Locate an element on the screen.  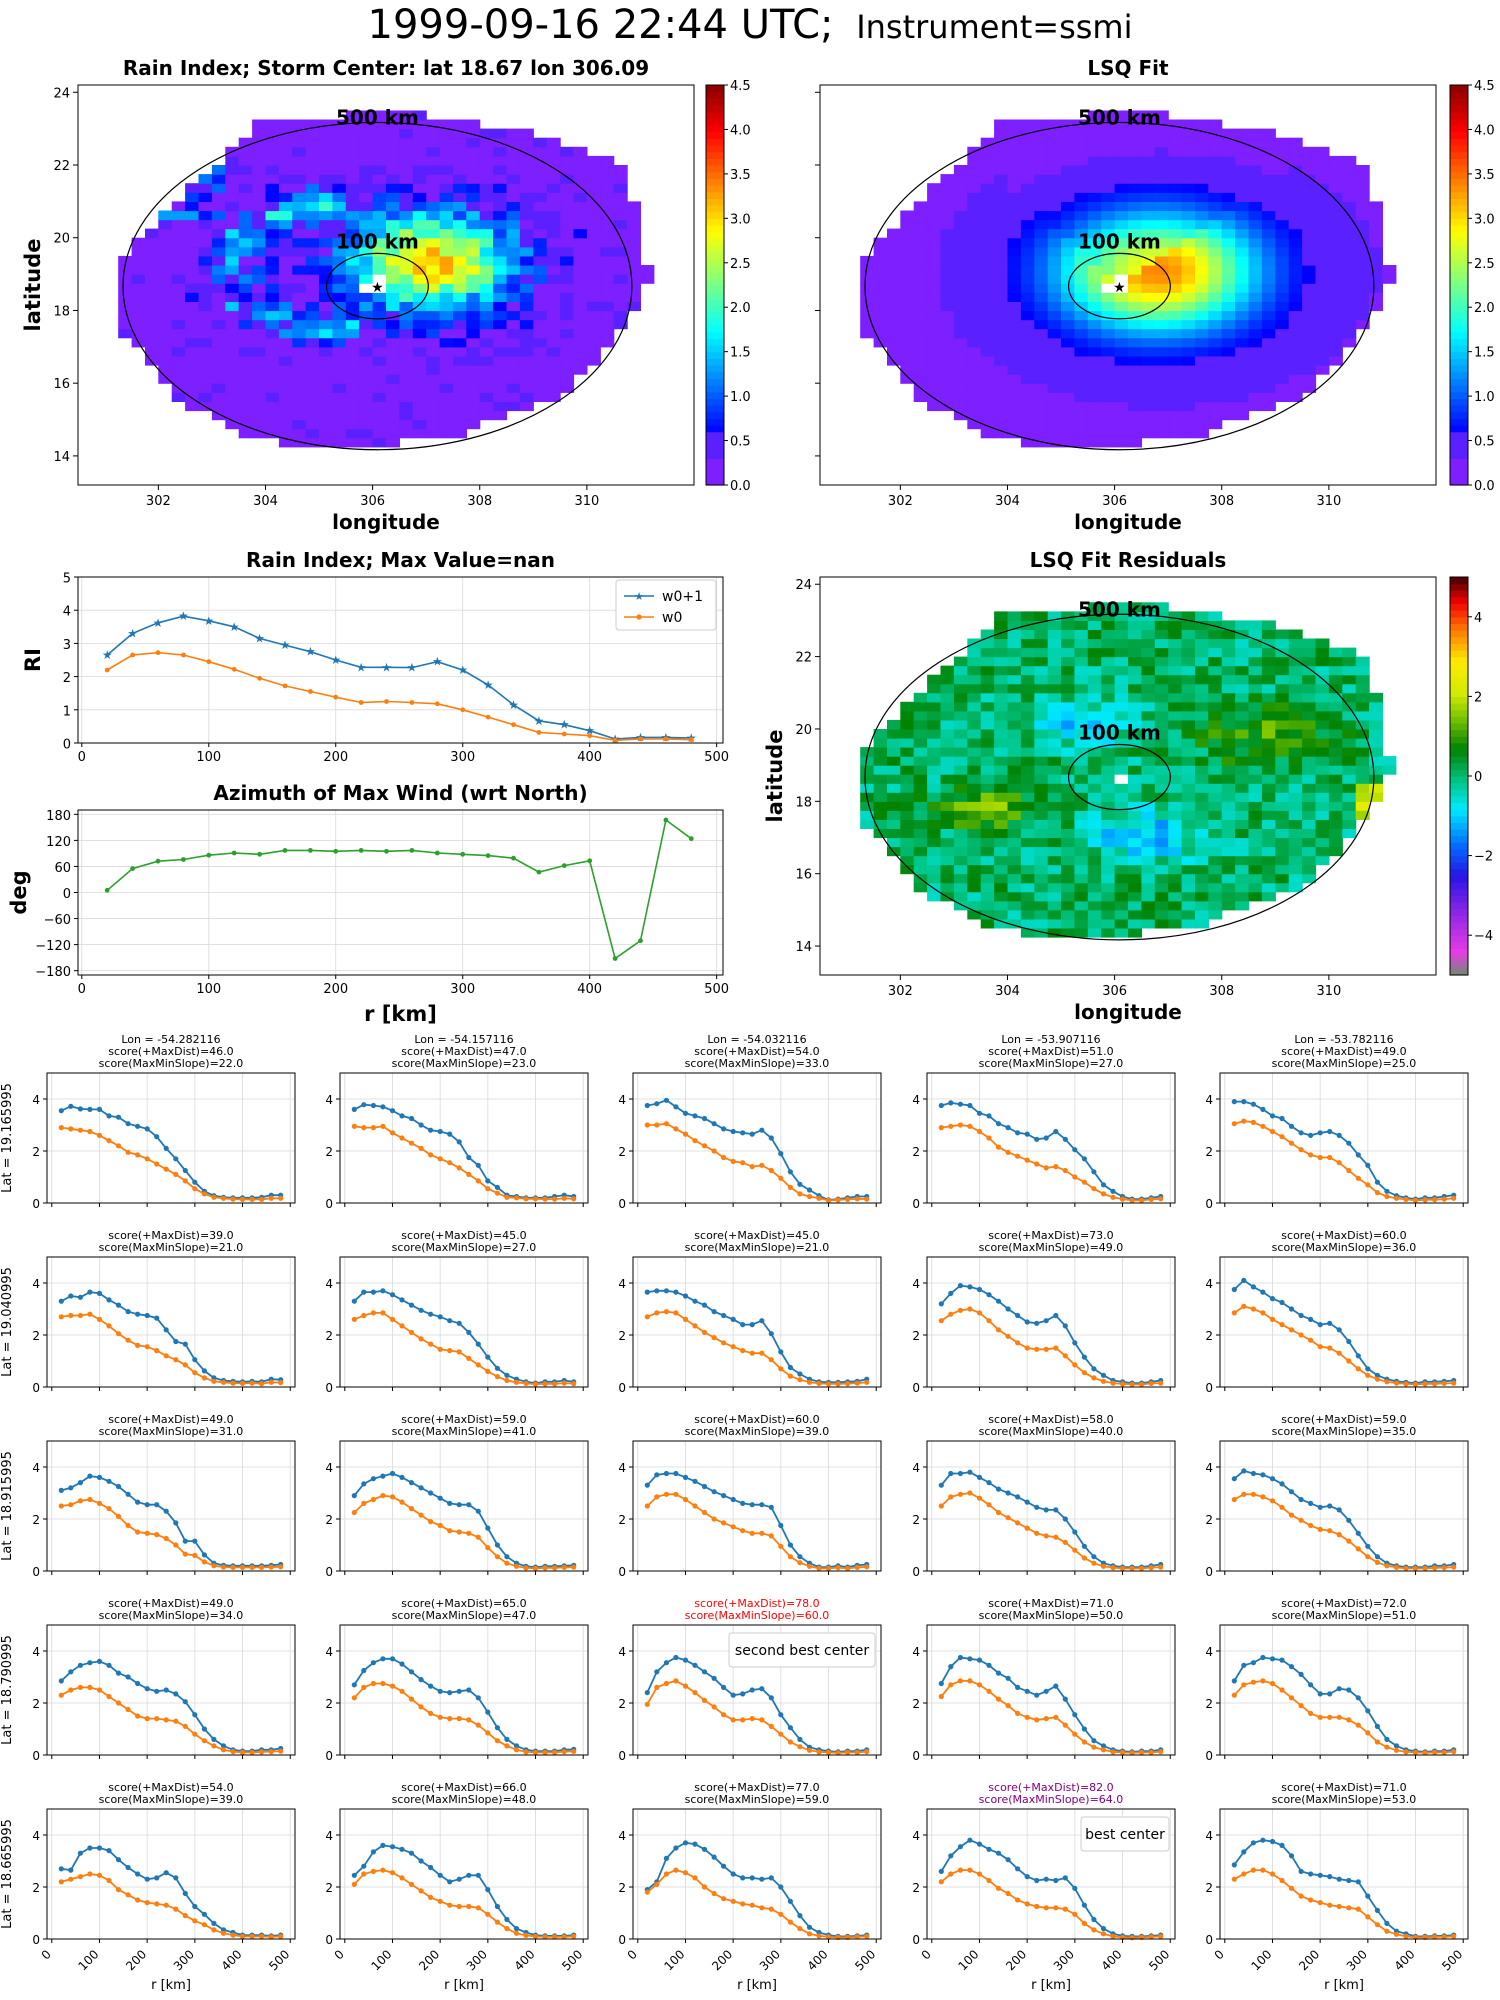
plot-title: Azimuth of Max Wind (wrt North) is located at coordinates (400, 793).